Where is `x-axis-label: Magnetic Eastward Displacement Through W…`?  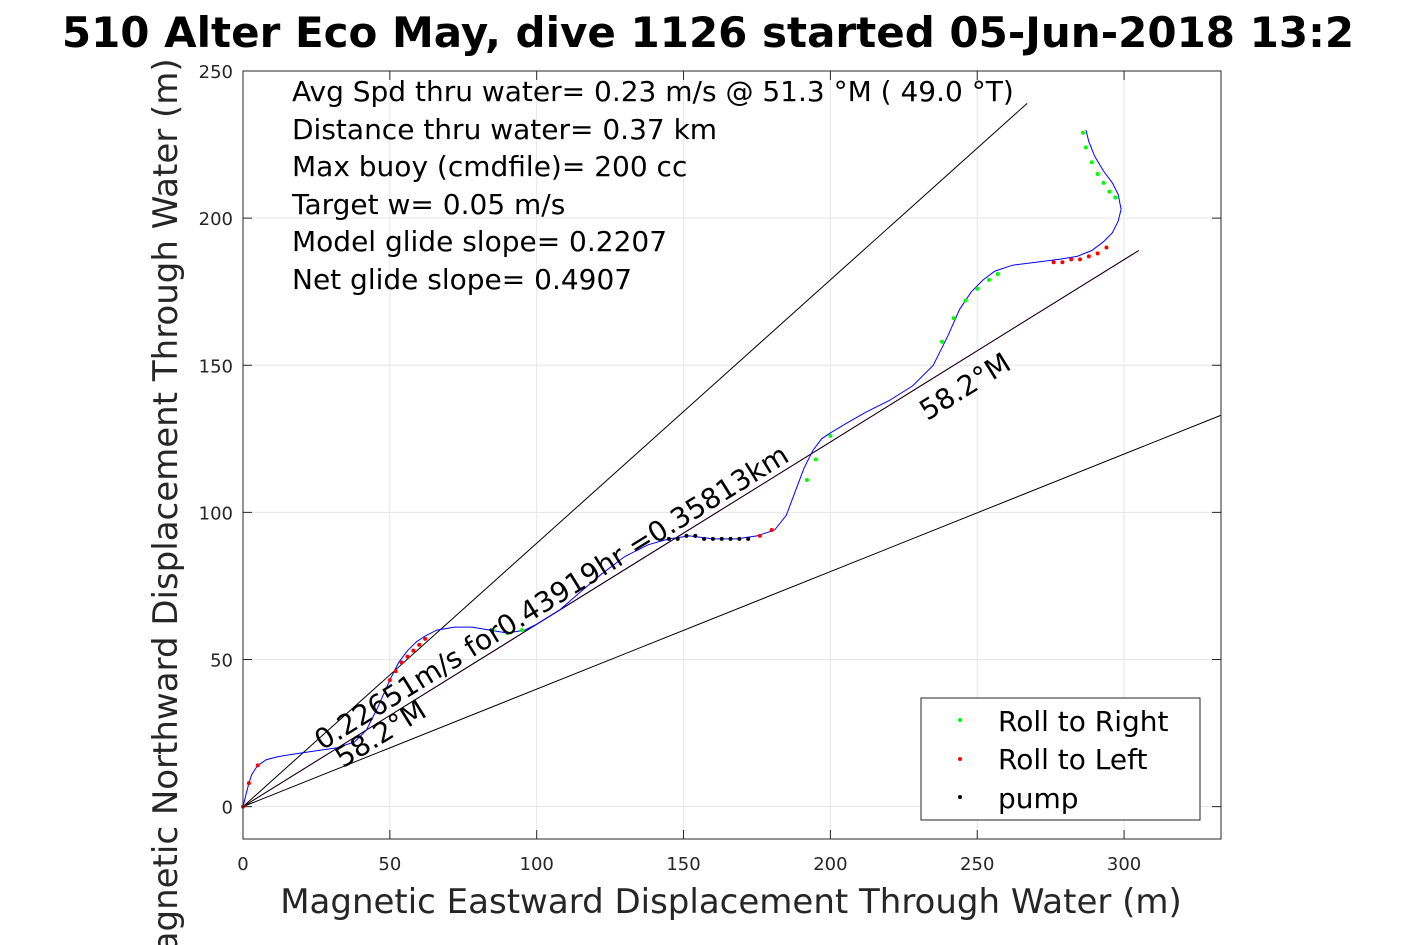
x-axis-label: Magnetic Eastward Displacement Through W… is located at coordinates (731, 902).